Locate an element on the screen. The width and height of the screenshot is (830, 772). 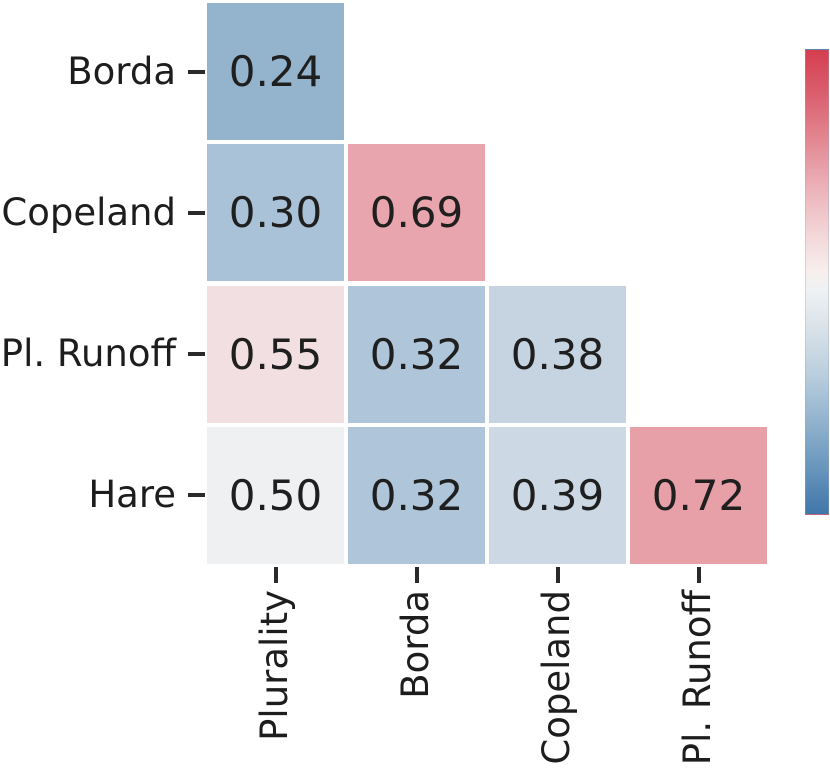
x-tick-plurality is located at coordinates (276, 575).